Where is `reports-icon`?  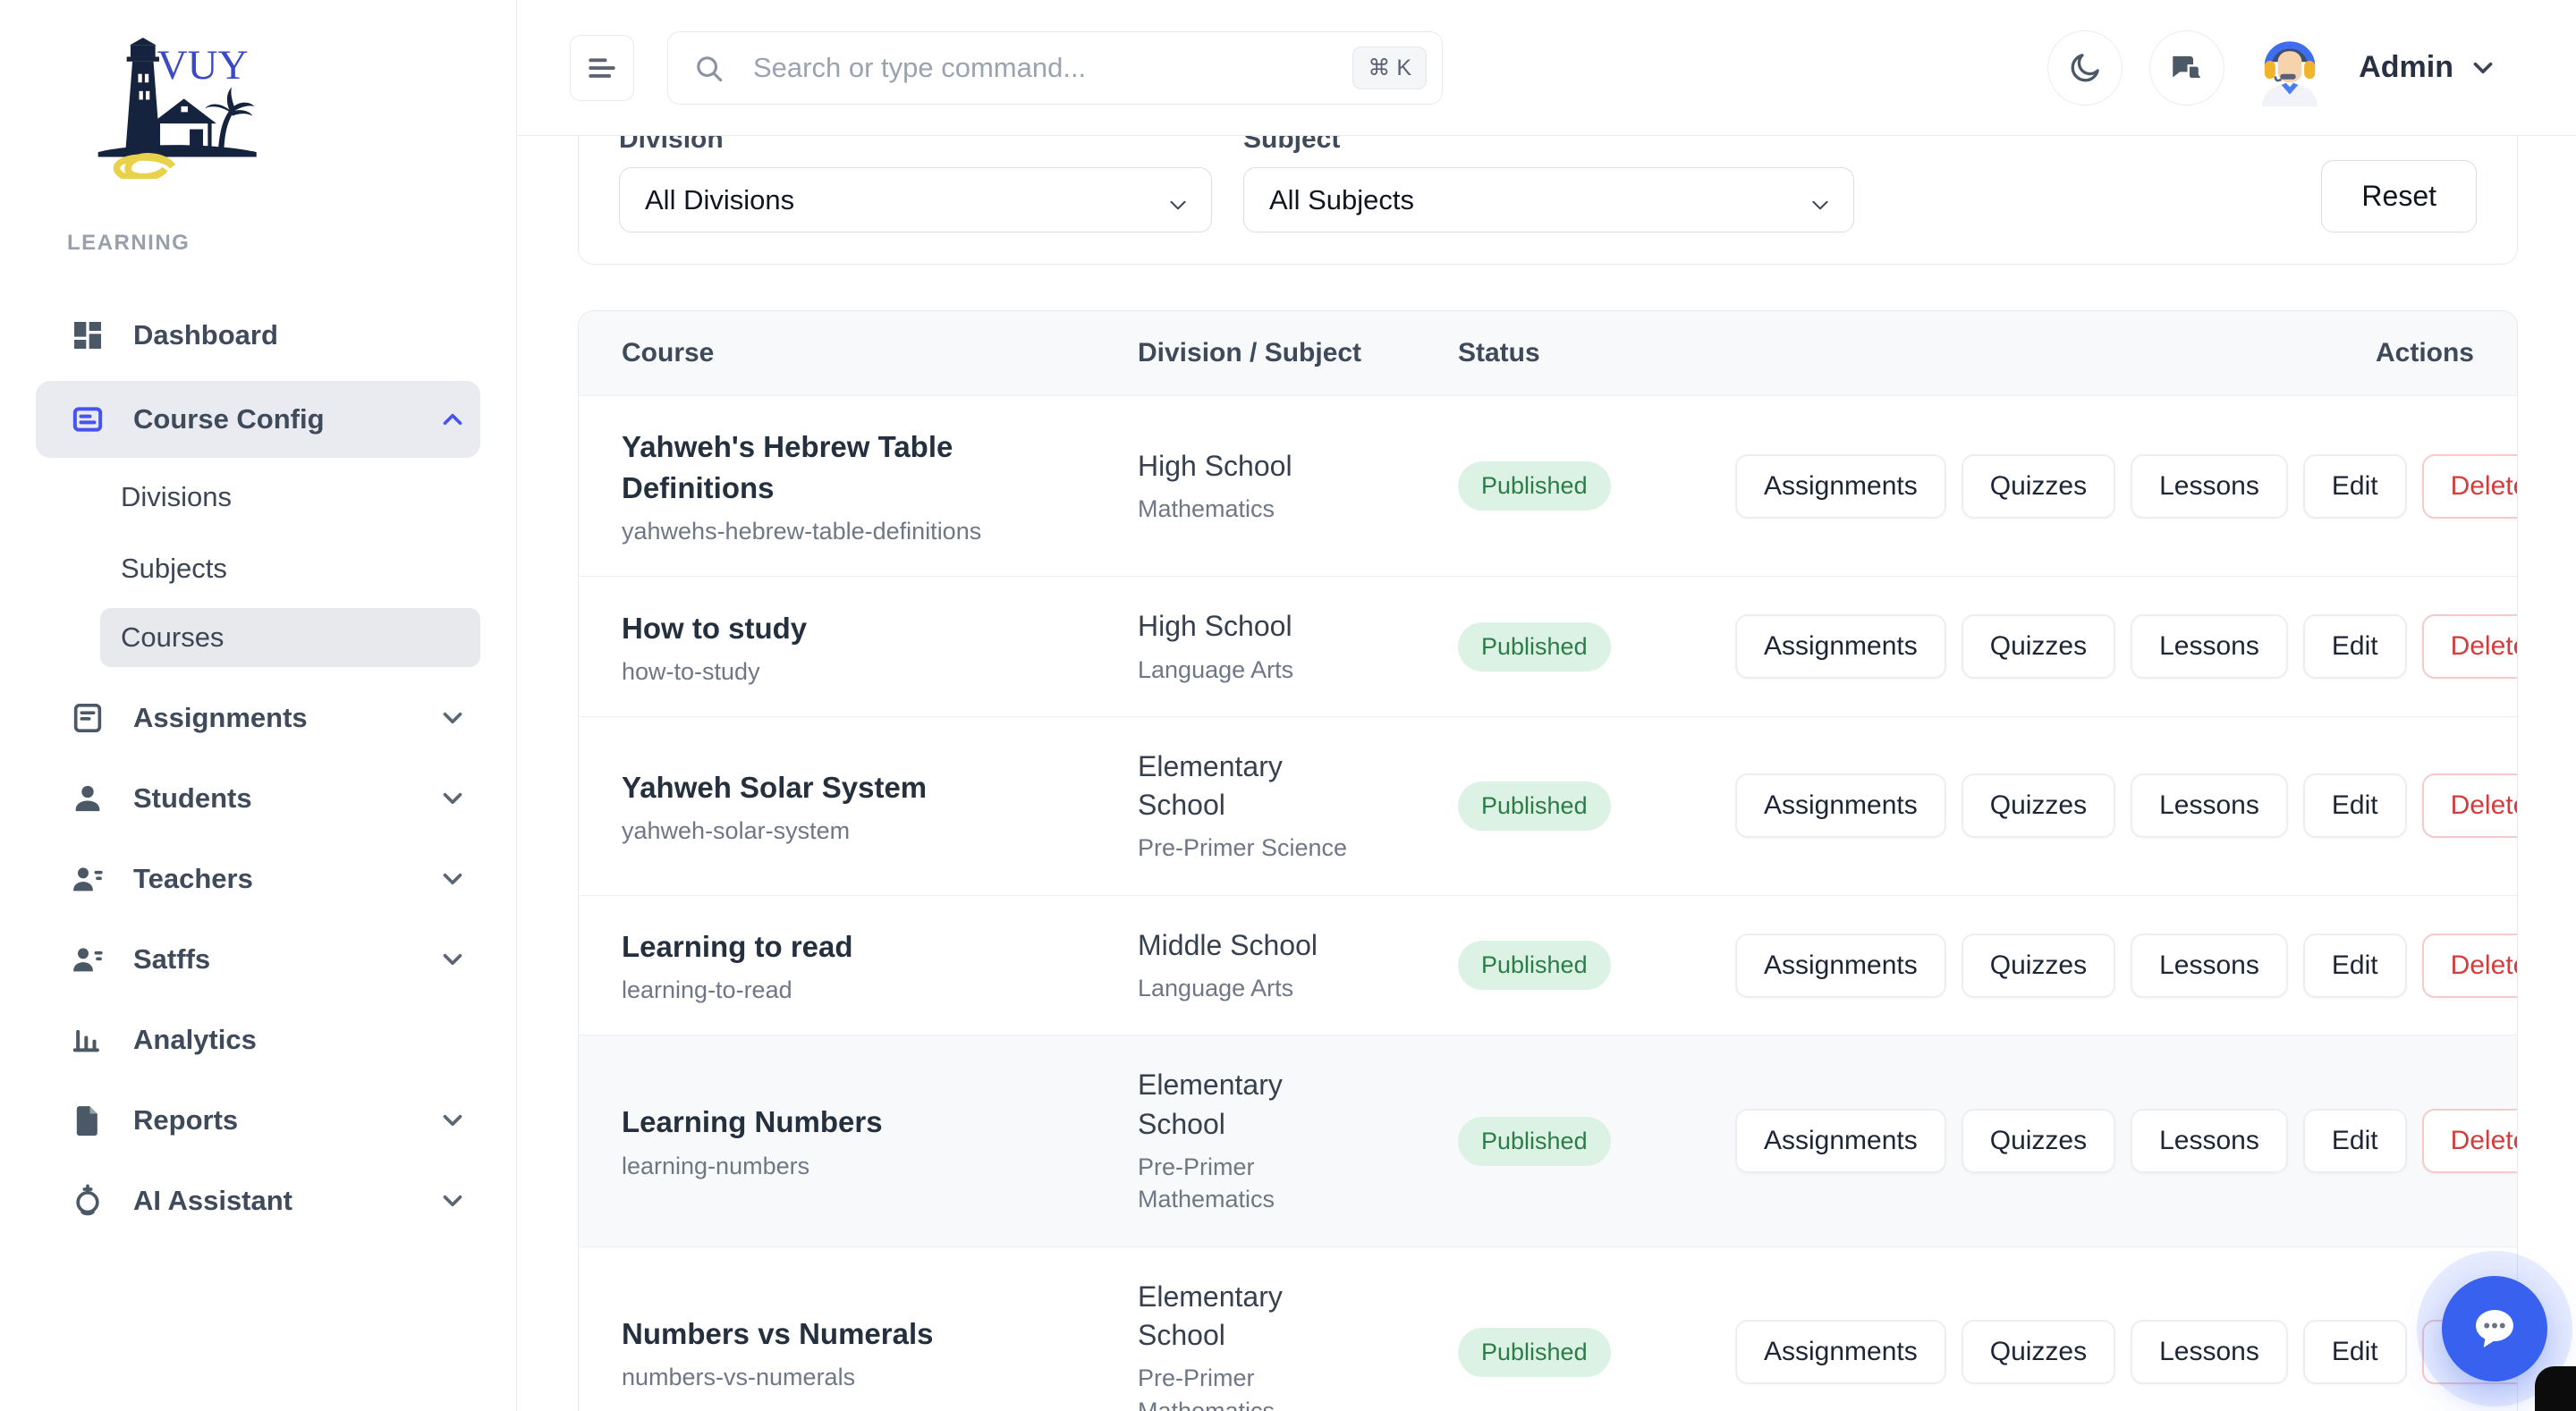 reports-icon is located at coordinates (87, 1120).